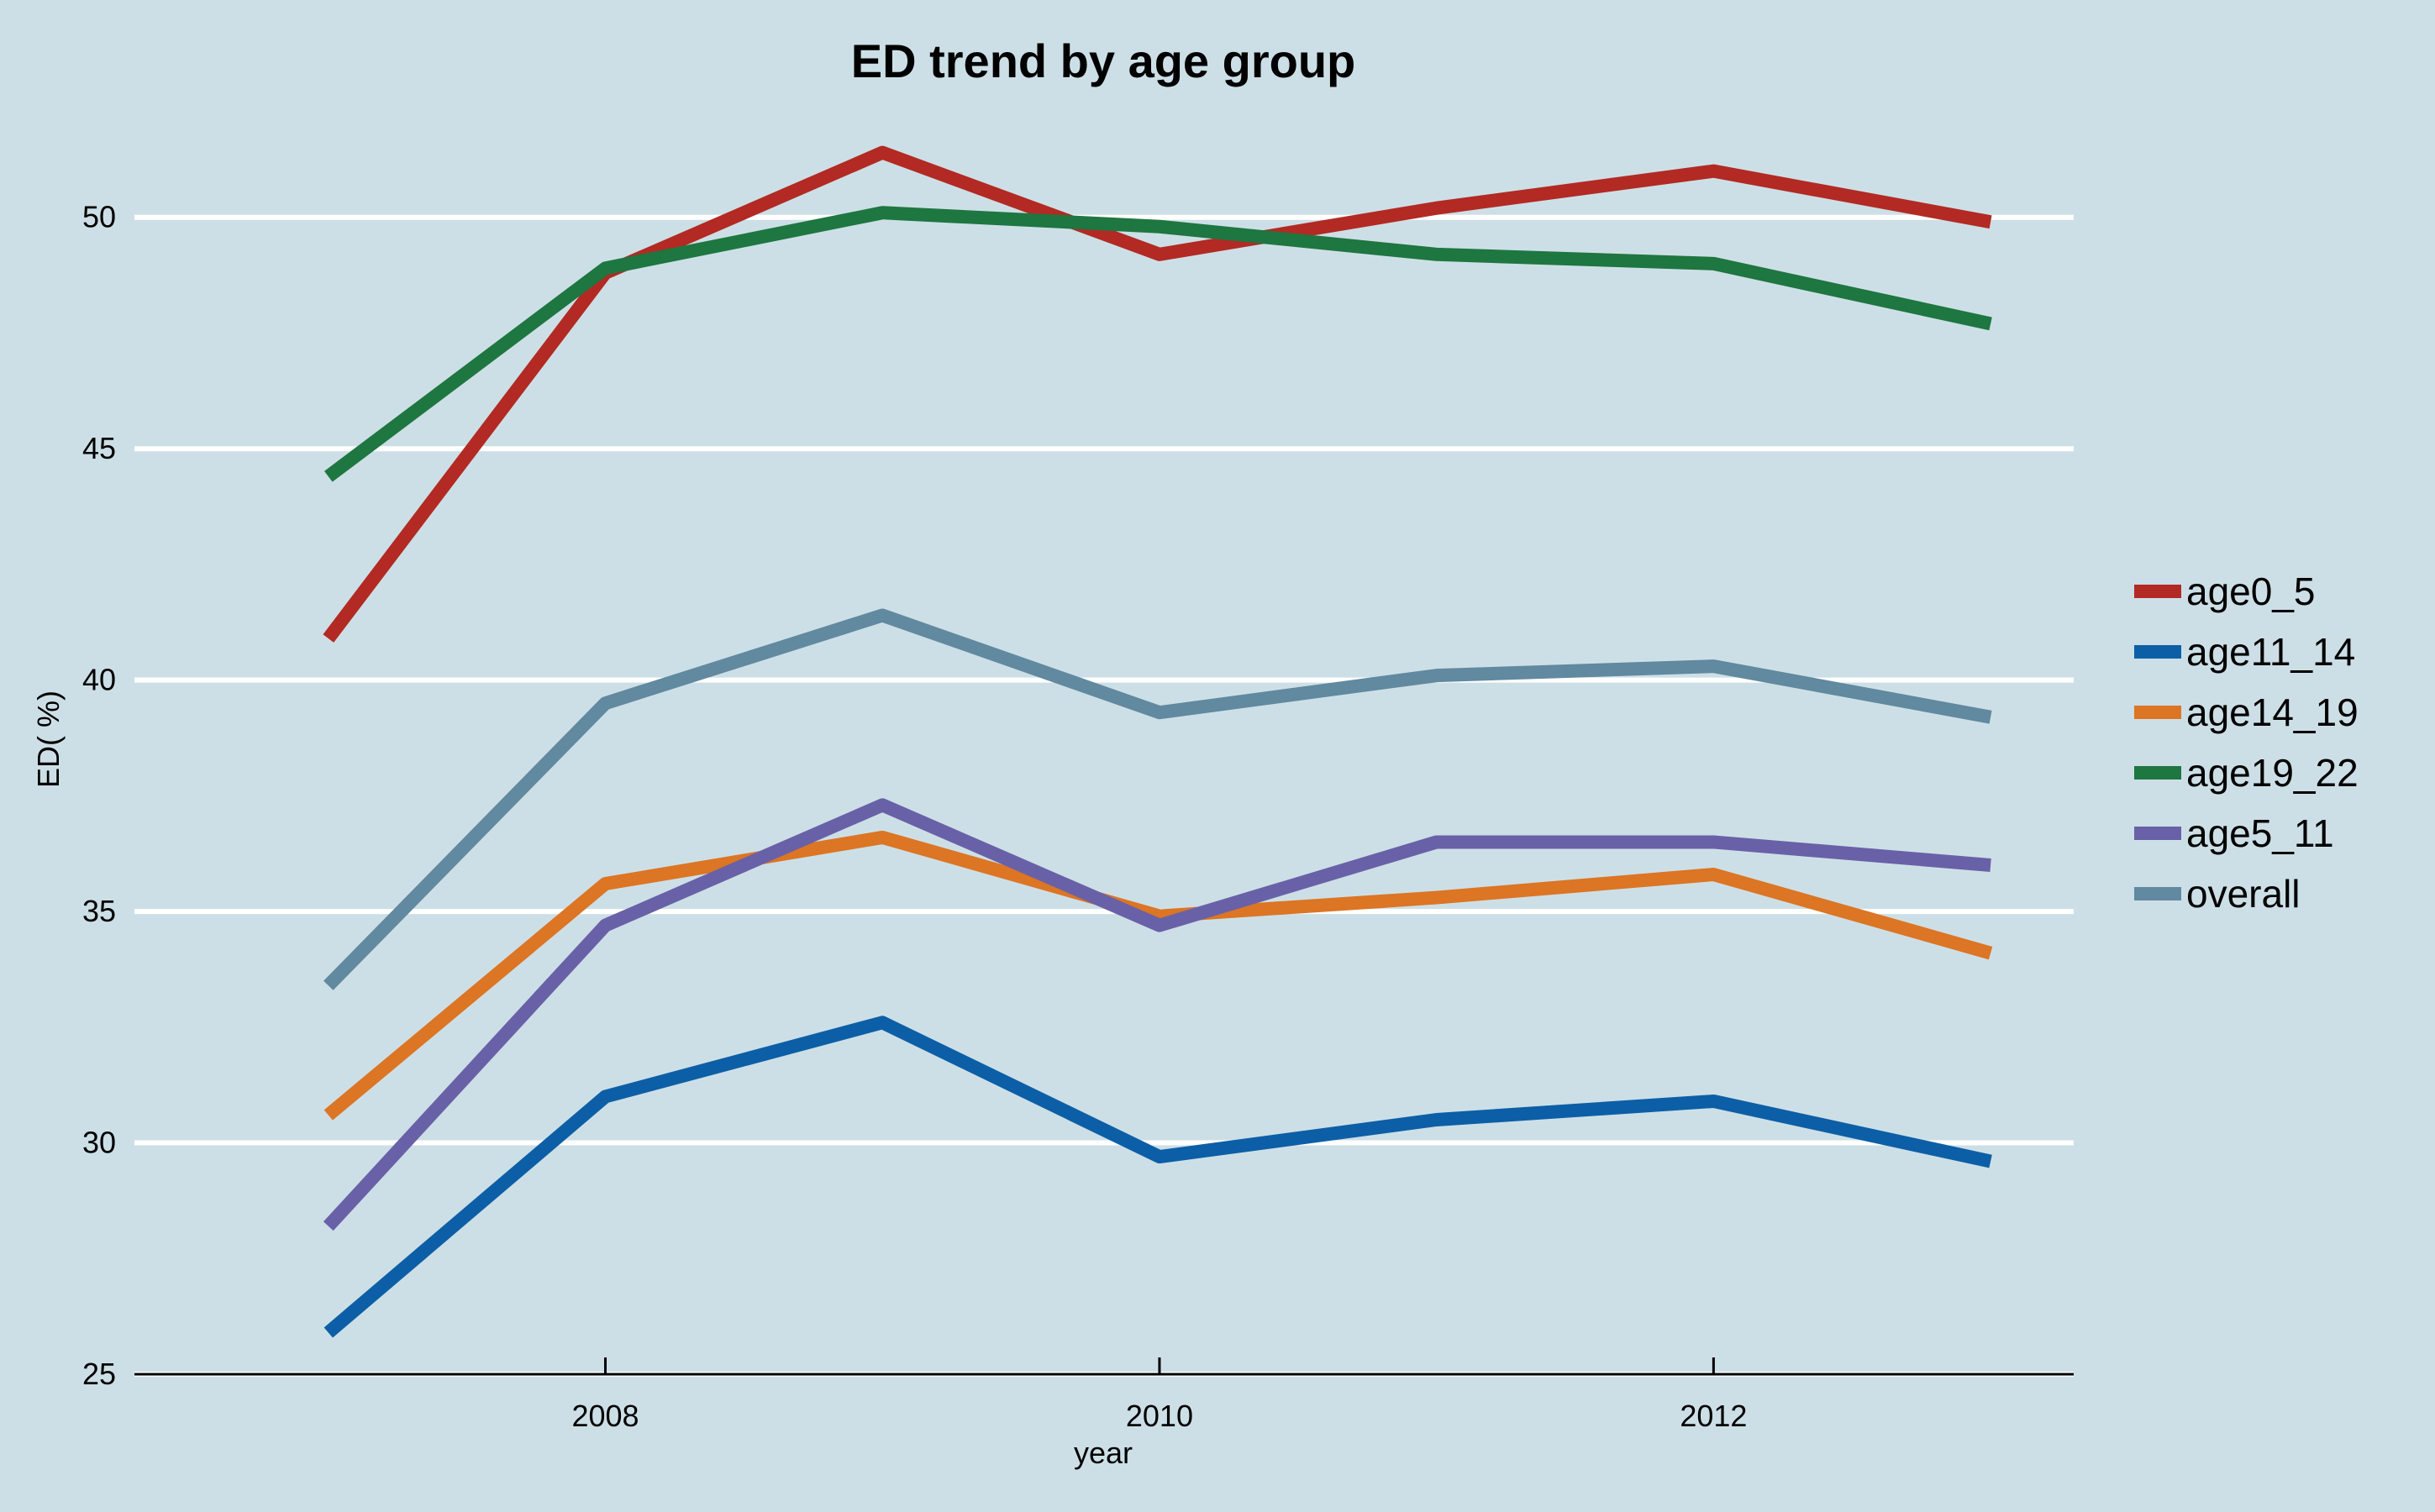  I want to click on y-axis-label: ED( %), so click(48, 739).